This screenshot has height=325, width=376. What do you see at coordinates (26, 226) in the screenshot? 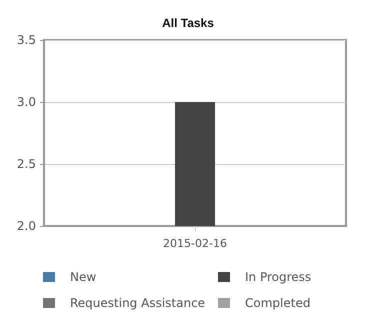
I see `y-tick-label: 2.0` at bounding box center [26, 226].